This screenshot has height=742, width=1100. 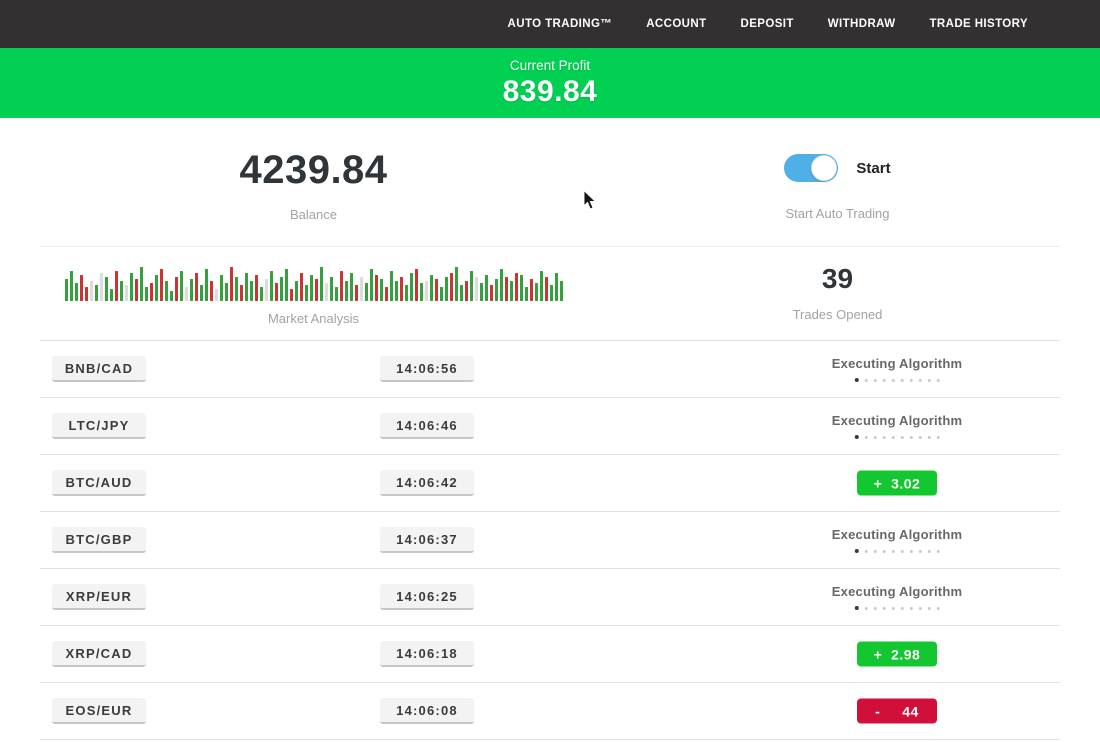 What do you see at coordinates (99, 483) in the screenshot?
I see `pair-badge: BTC/AUD` at bounding box center [99, 483].